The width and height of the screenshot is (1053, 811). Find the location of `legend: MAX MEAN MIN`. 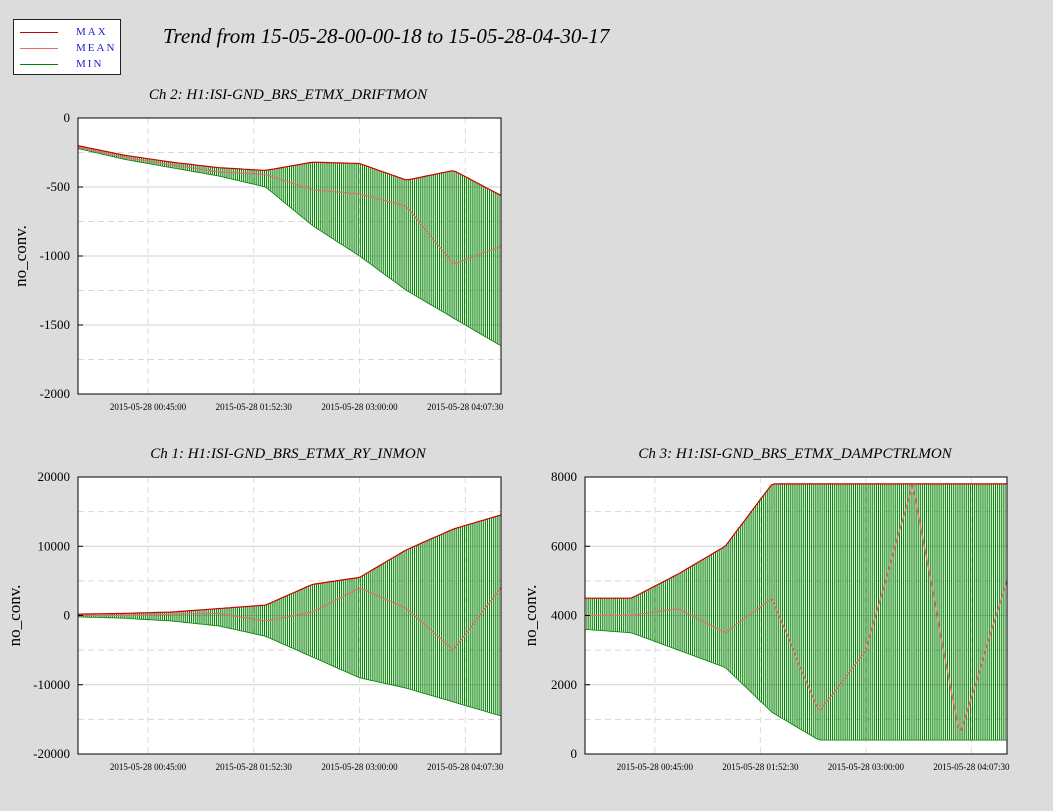

legend: MAX MEAN MIN is located at coordinates (67, 47).